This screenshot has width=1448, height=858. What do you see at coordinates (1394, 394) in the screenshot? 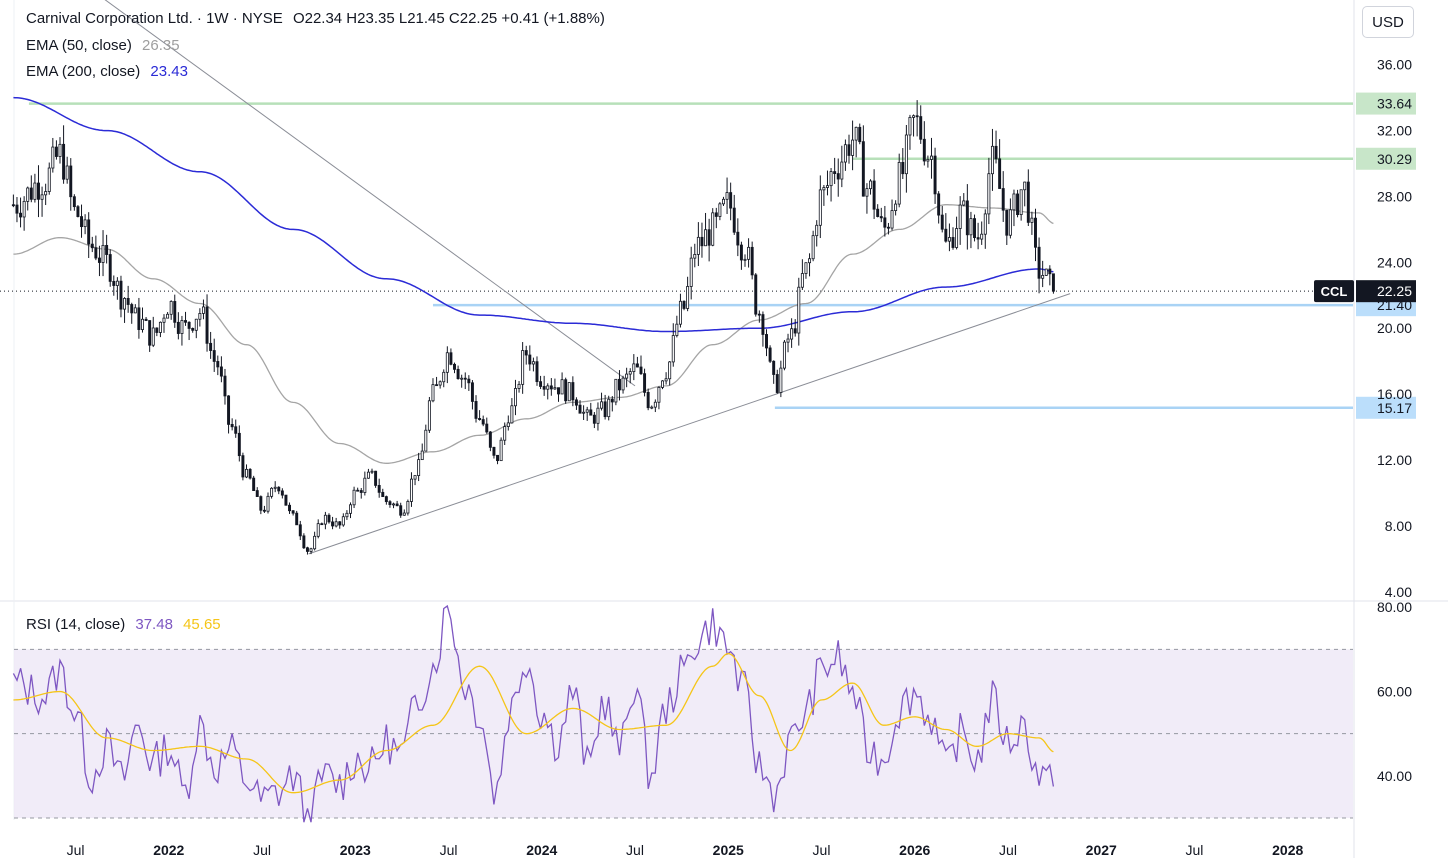
I see `price-tick-label: 16.00` at bounding box center [1394, 394].